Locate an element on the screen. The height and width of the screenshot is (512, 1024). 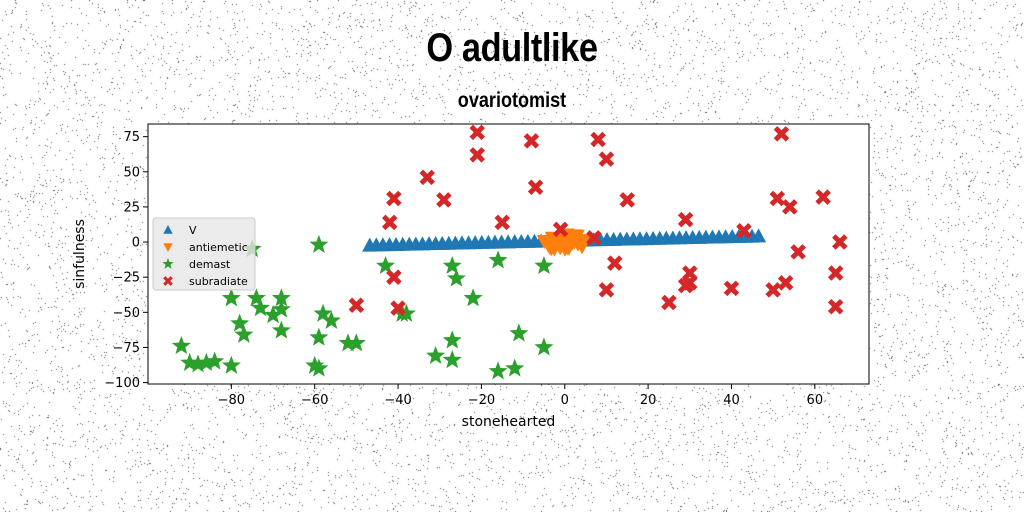
y-tick-label: −75 is located at coordinates (126, 348).